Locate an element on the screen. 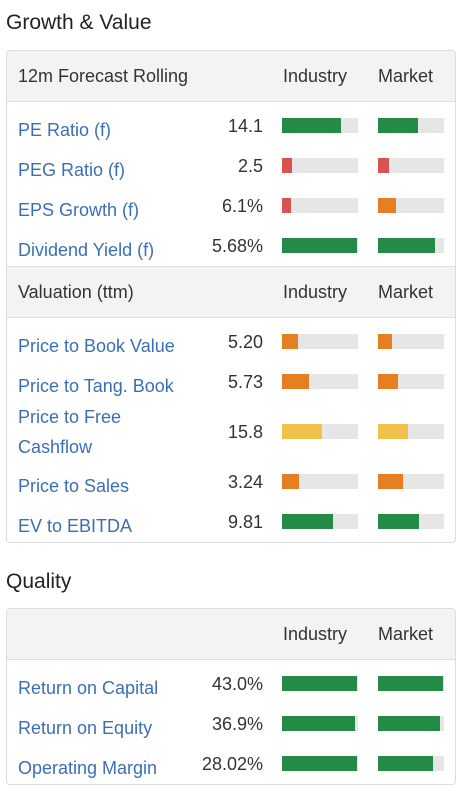 This screenshot has height=793, width=466. metric-row-peg-ratio-f: PEG Ratio (f) 2.5 is located at coordinates (231, 166).